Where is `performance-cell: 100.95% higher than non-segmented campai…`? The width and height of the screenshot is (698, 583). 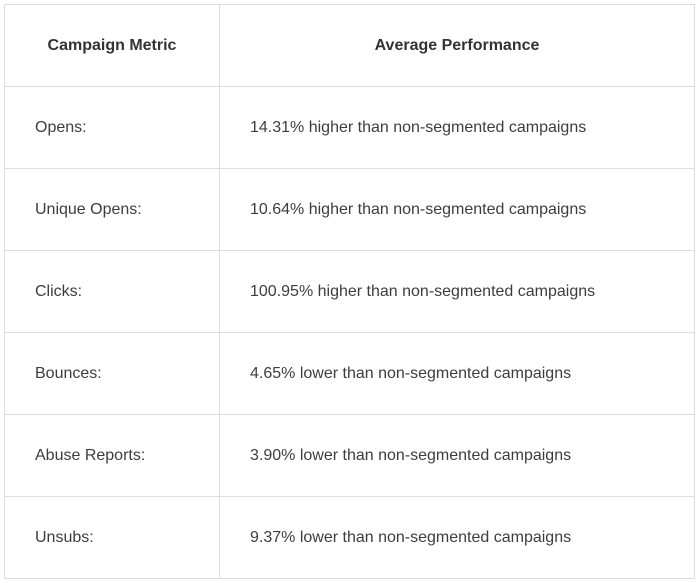
performance-cell: 100.95% higher than non-segmented campai… is located at coordinates (457, 291).